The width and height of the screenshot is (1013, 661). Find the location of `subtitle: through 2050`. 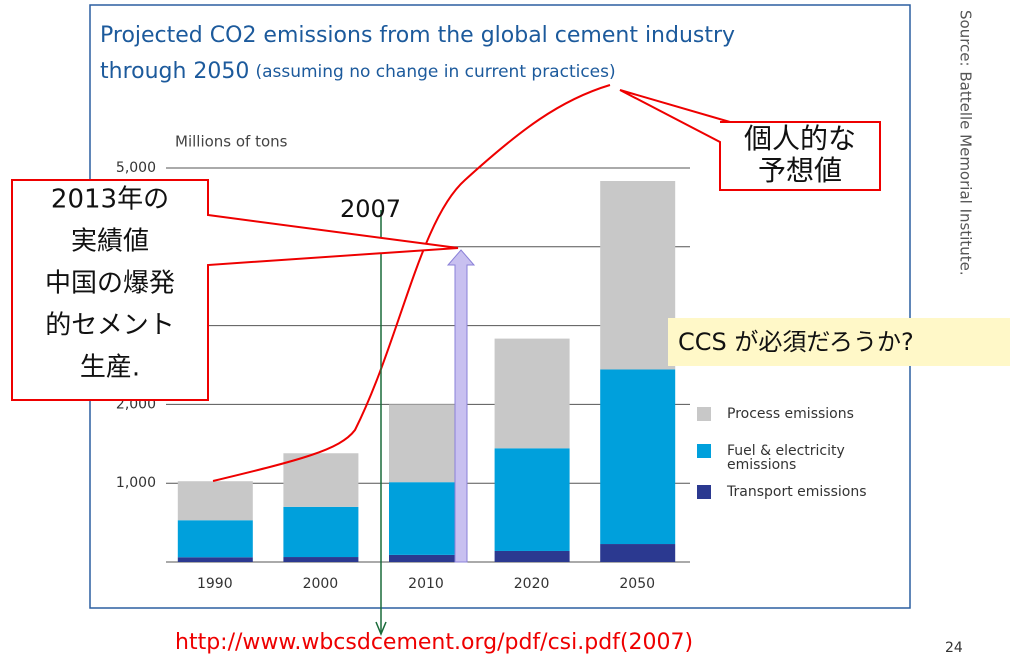

subtitle: through 2050 is located at coordinates (174, 71).